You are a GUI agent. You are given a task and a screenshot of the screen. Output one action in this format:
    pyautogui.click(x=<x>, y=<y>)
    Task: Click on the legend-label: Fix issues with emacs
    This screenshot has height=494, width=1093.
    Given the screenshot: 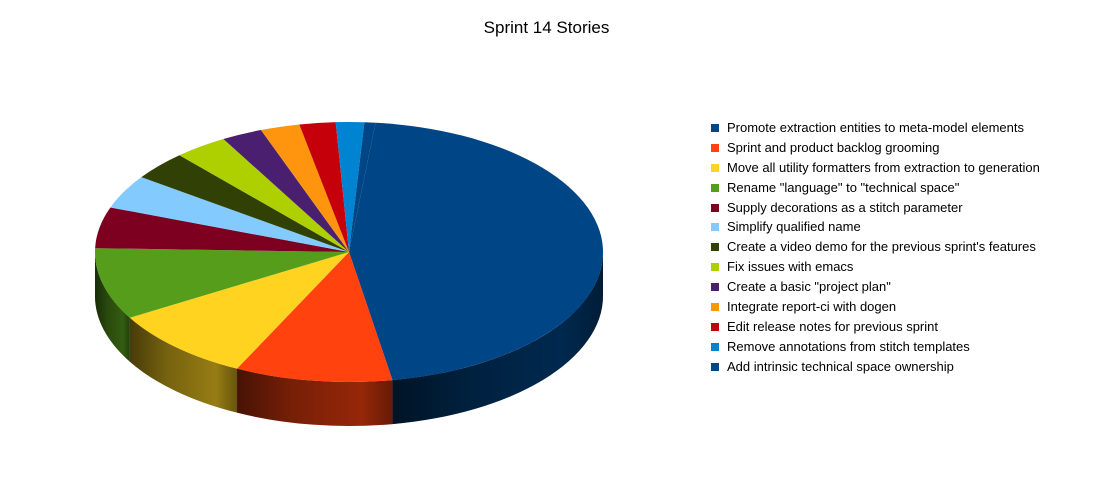 What is the action you would take?
    pyautogui.click(x=790, y=267)
    